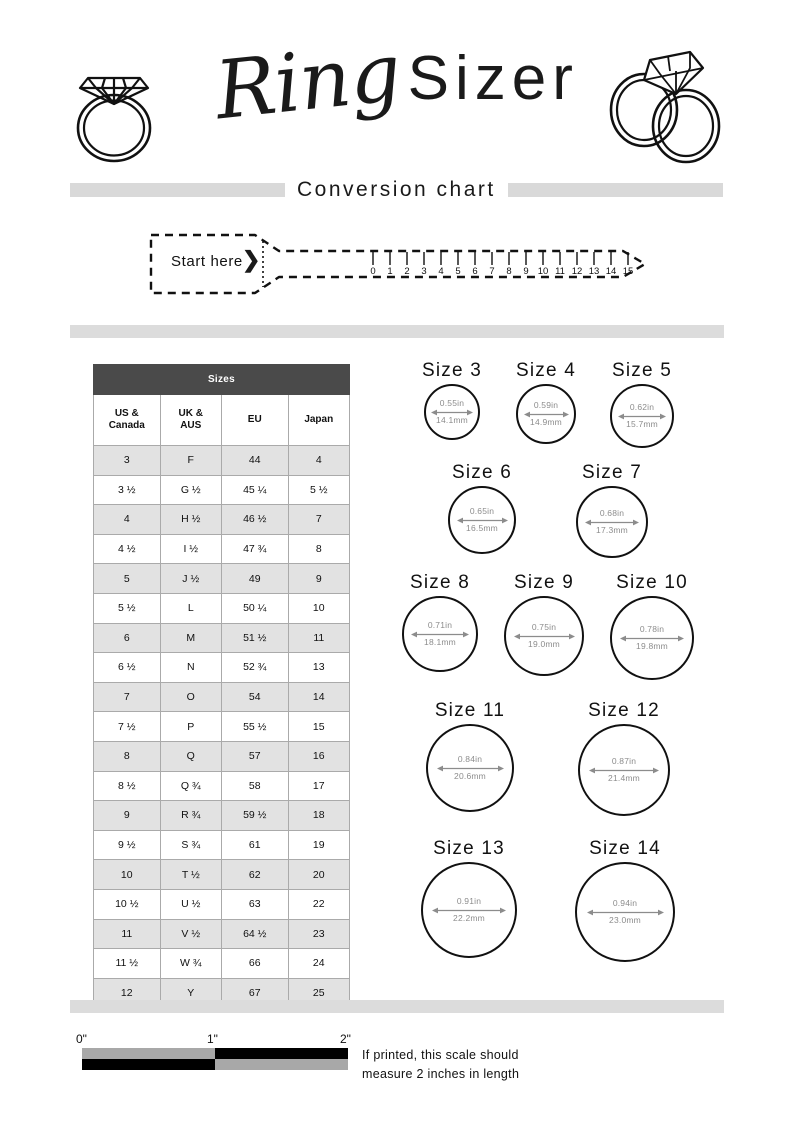 The width and height of the screenshot is (794, 1123). What do you see at coordinates (345, 1039) in the screenshot?
I see `scale-tick-label: 2"` at bounding box center [345, 1039].